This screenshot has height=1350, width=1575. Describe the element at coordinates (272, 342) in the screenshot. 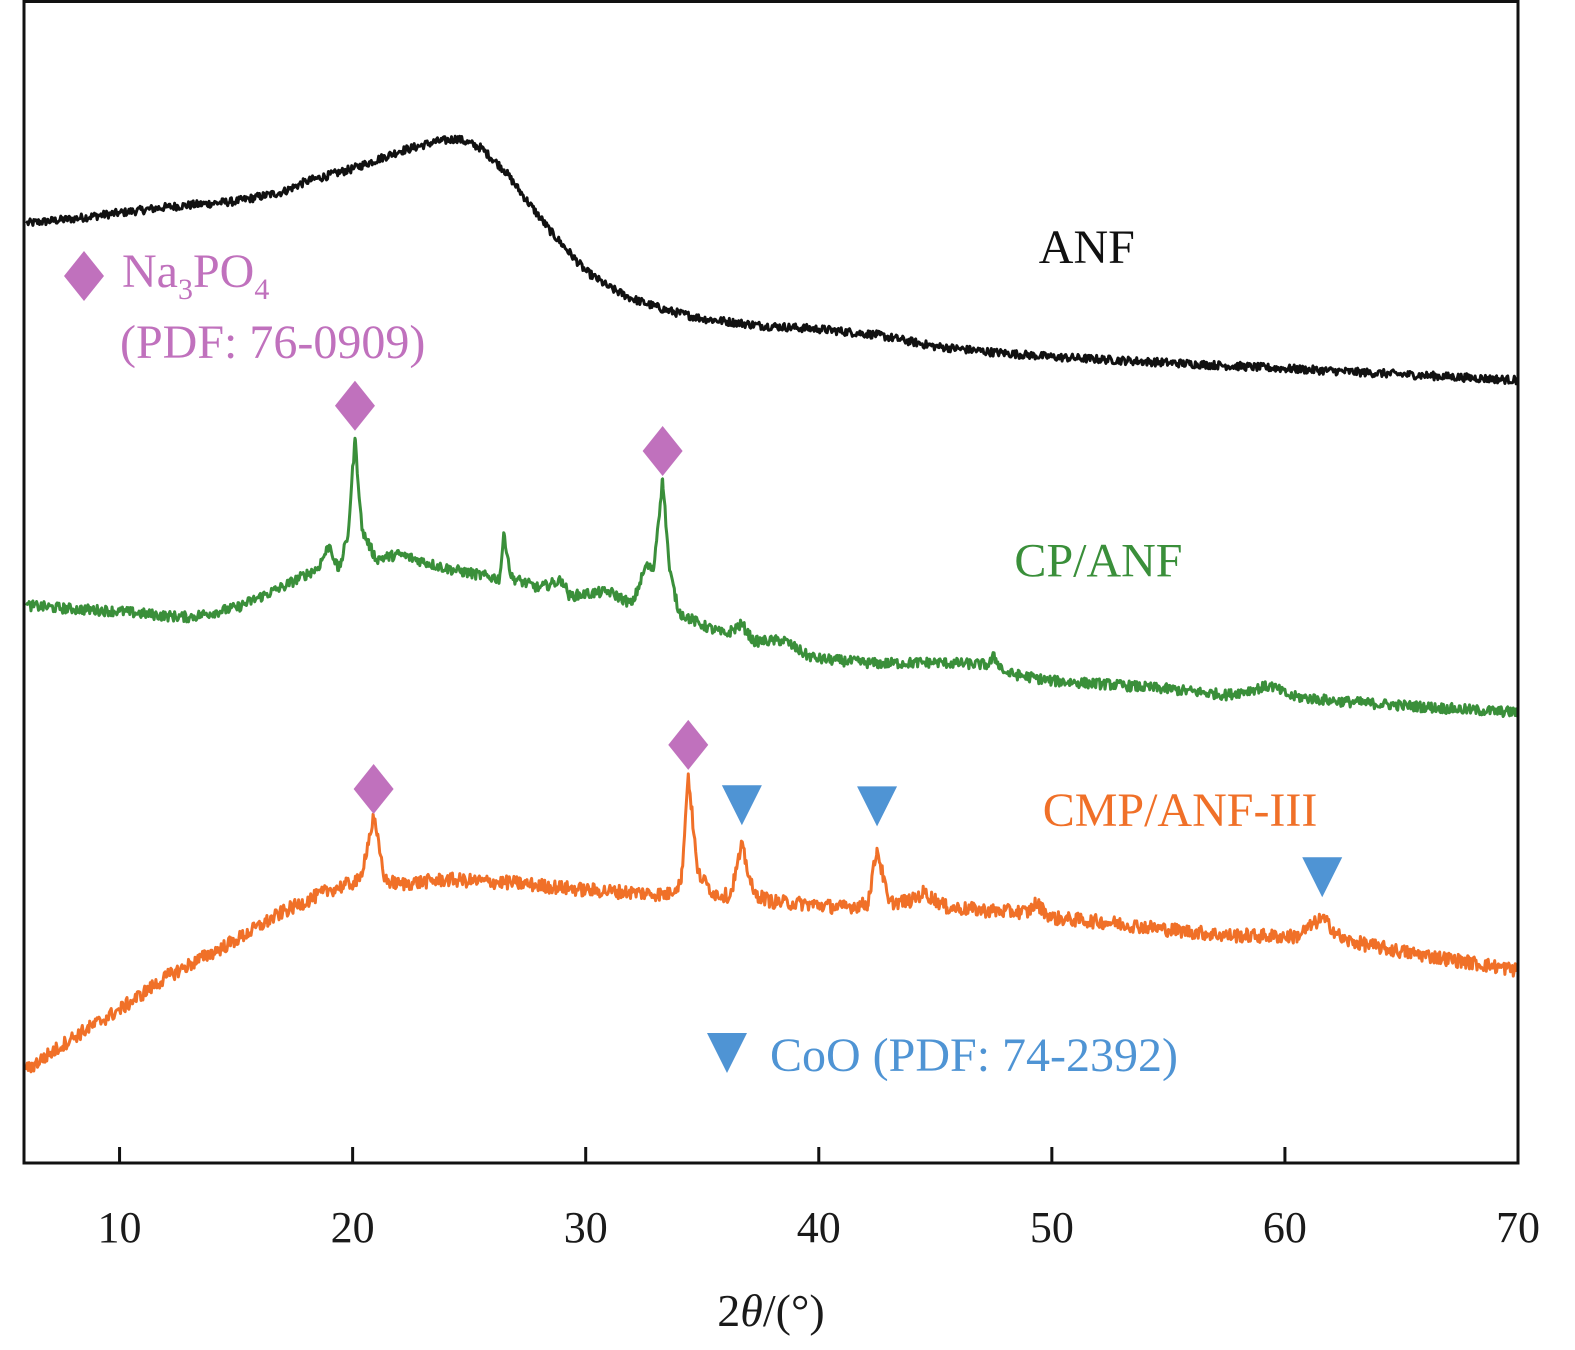

I see `legend-na3po4-pdf: (PDF: 76-0909)` at that location.